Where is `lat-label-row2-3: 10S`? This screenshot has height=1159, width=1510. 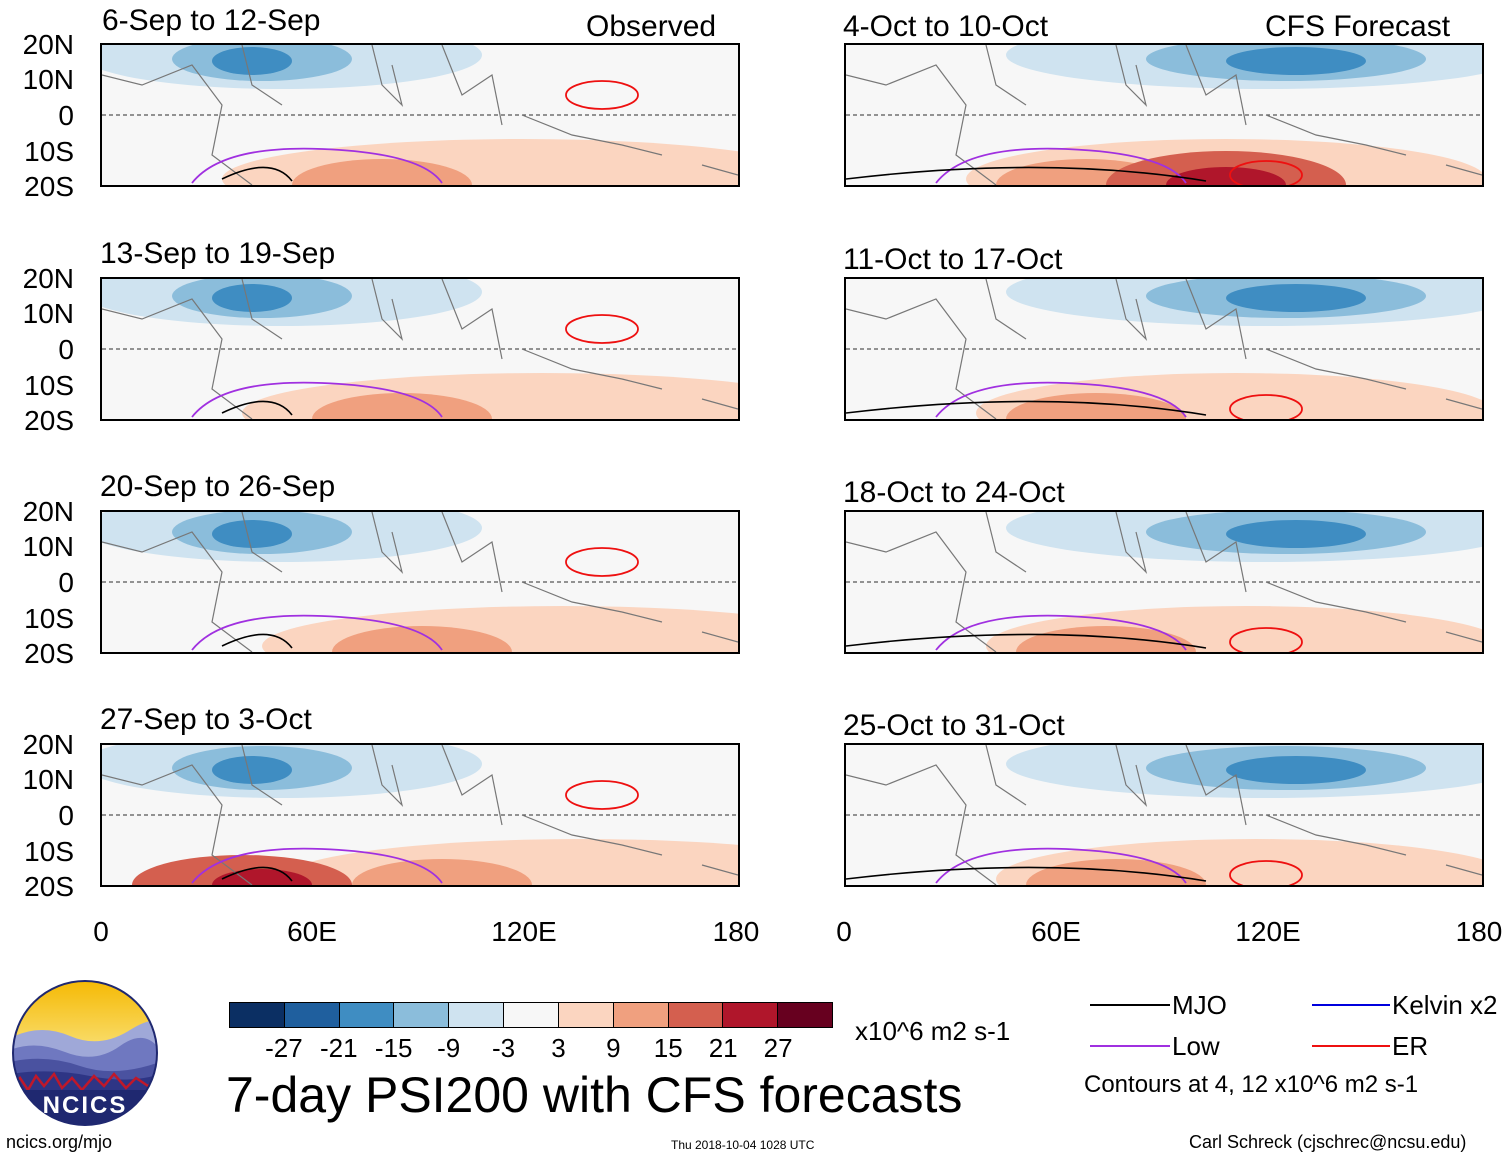
lat-label-row2-3: 10S is located at coordinates (49, 385).